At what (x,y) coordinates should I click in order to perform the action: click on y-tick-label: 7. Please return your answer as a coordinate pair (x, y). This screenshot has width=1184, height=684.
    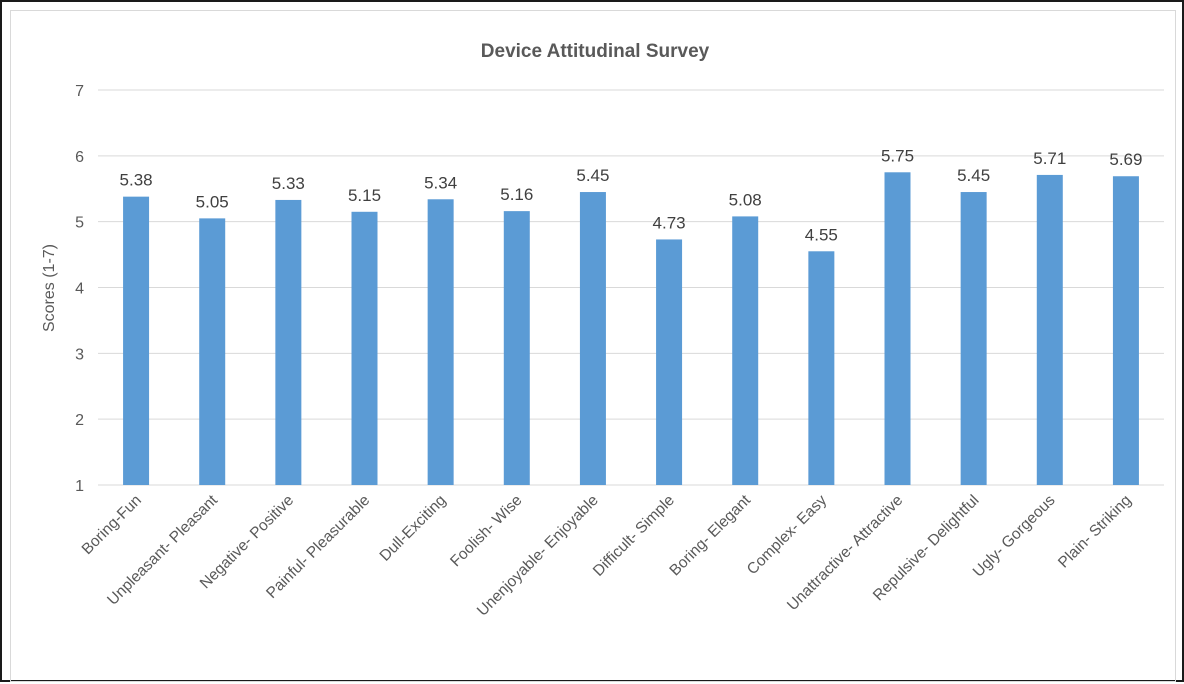
    Looking at the image, I should click on (79, 91).